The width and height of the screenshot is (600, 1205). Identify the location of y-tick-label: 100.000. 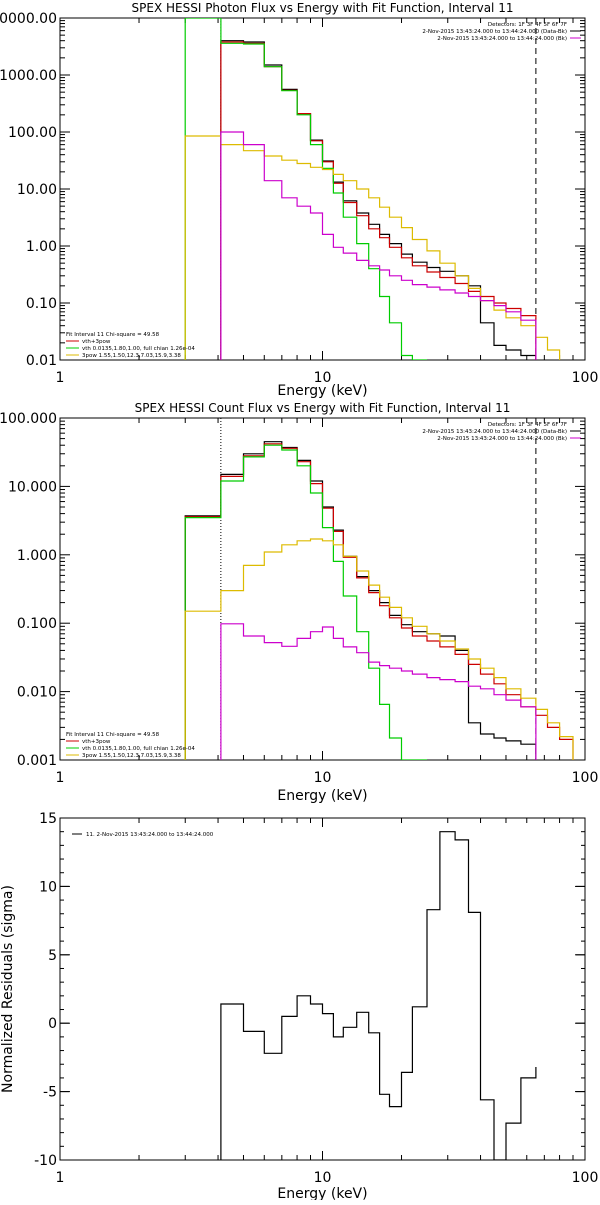
(28, 419).